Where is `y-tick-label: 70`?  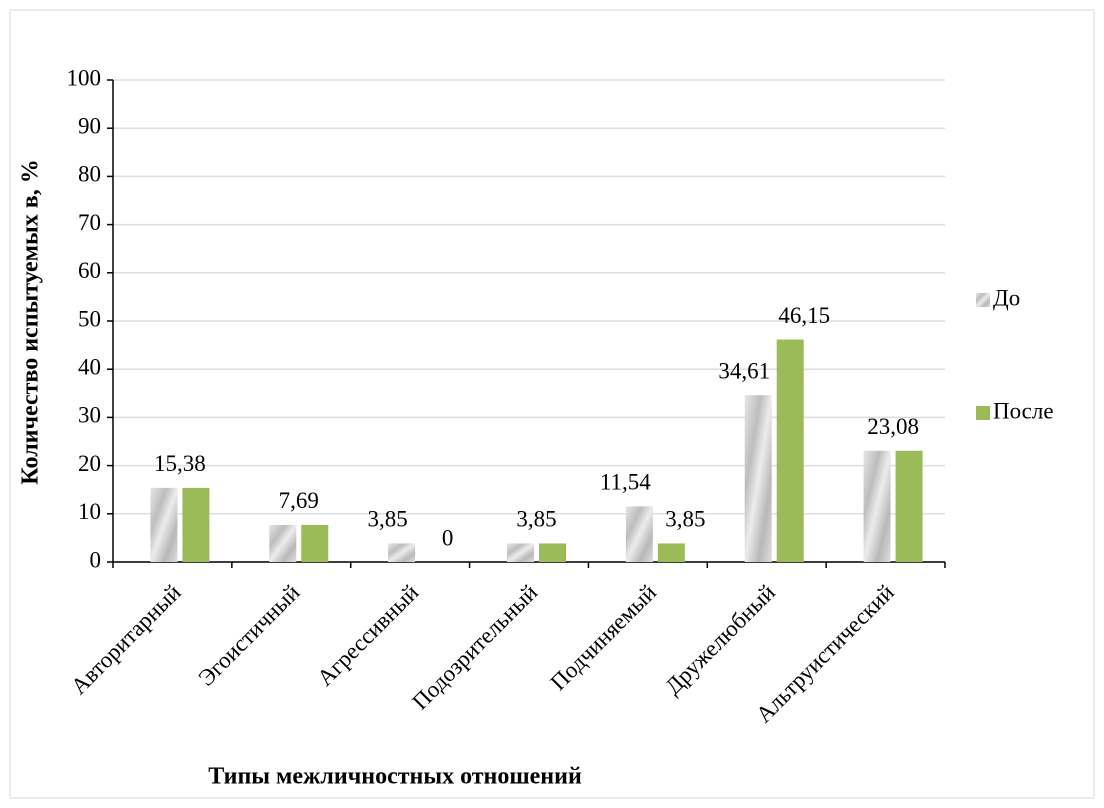
y-tick-label: 70 is located at coordinates (89, 222).